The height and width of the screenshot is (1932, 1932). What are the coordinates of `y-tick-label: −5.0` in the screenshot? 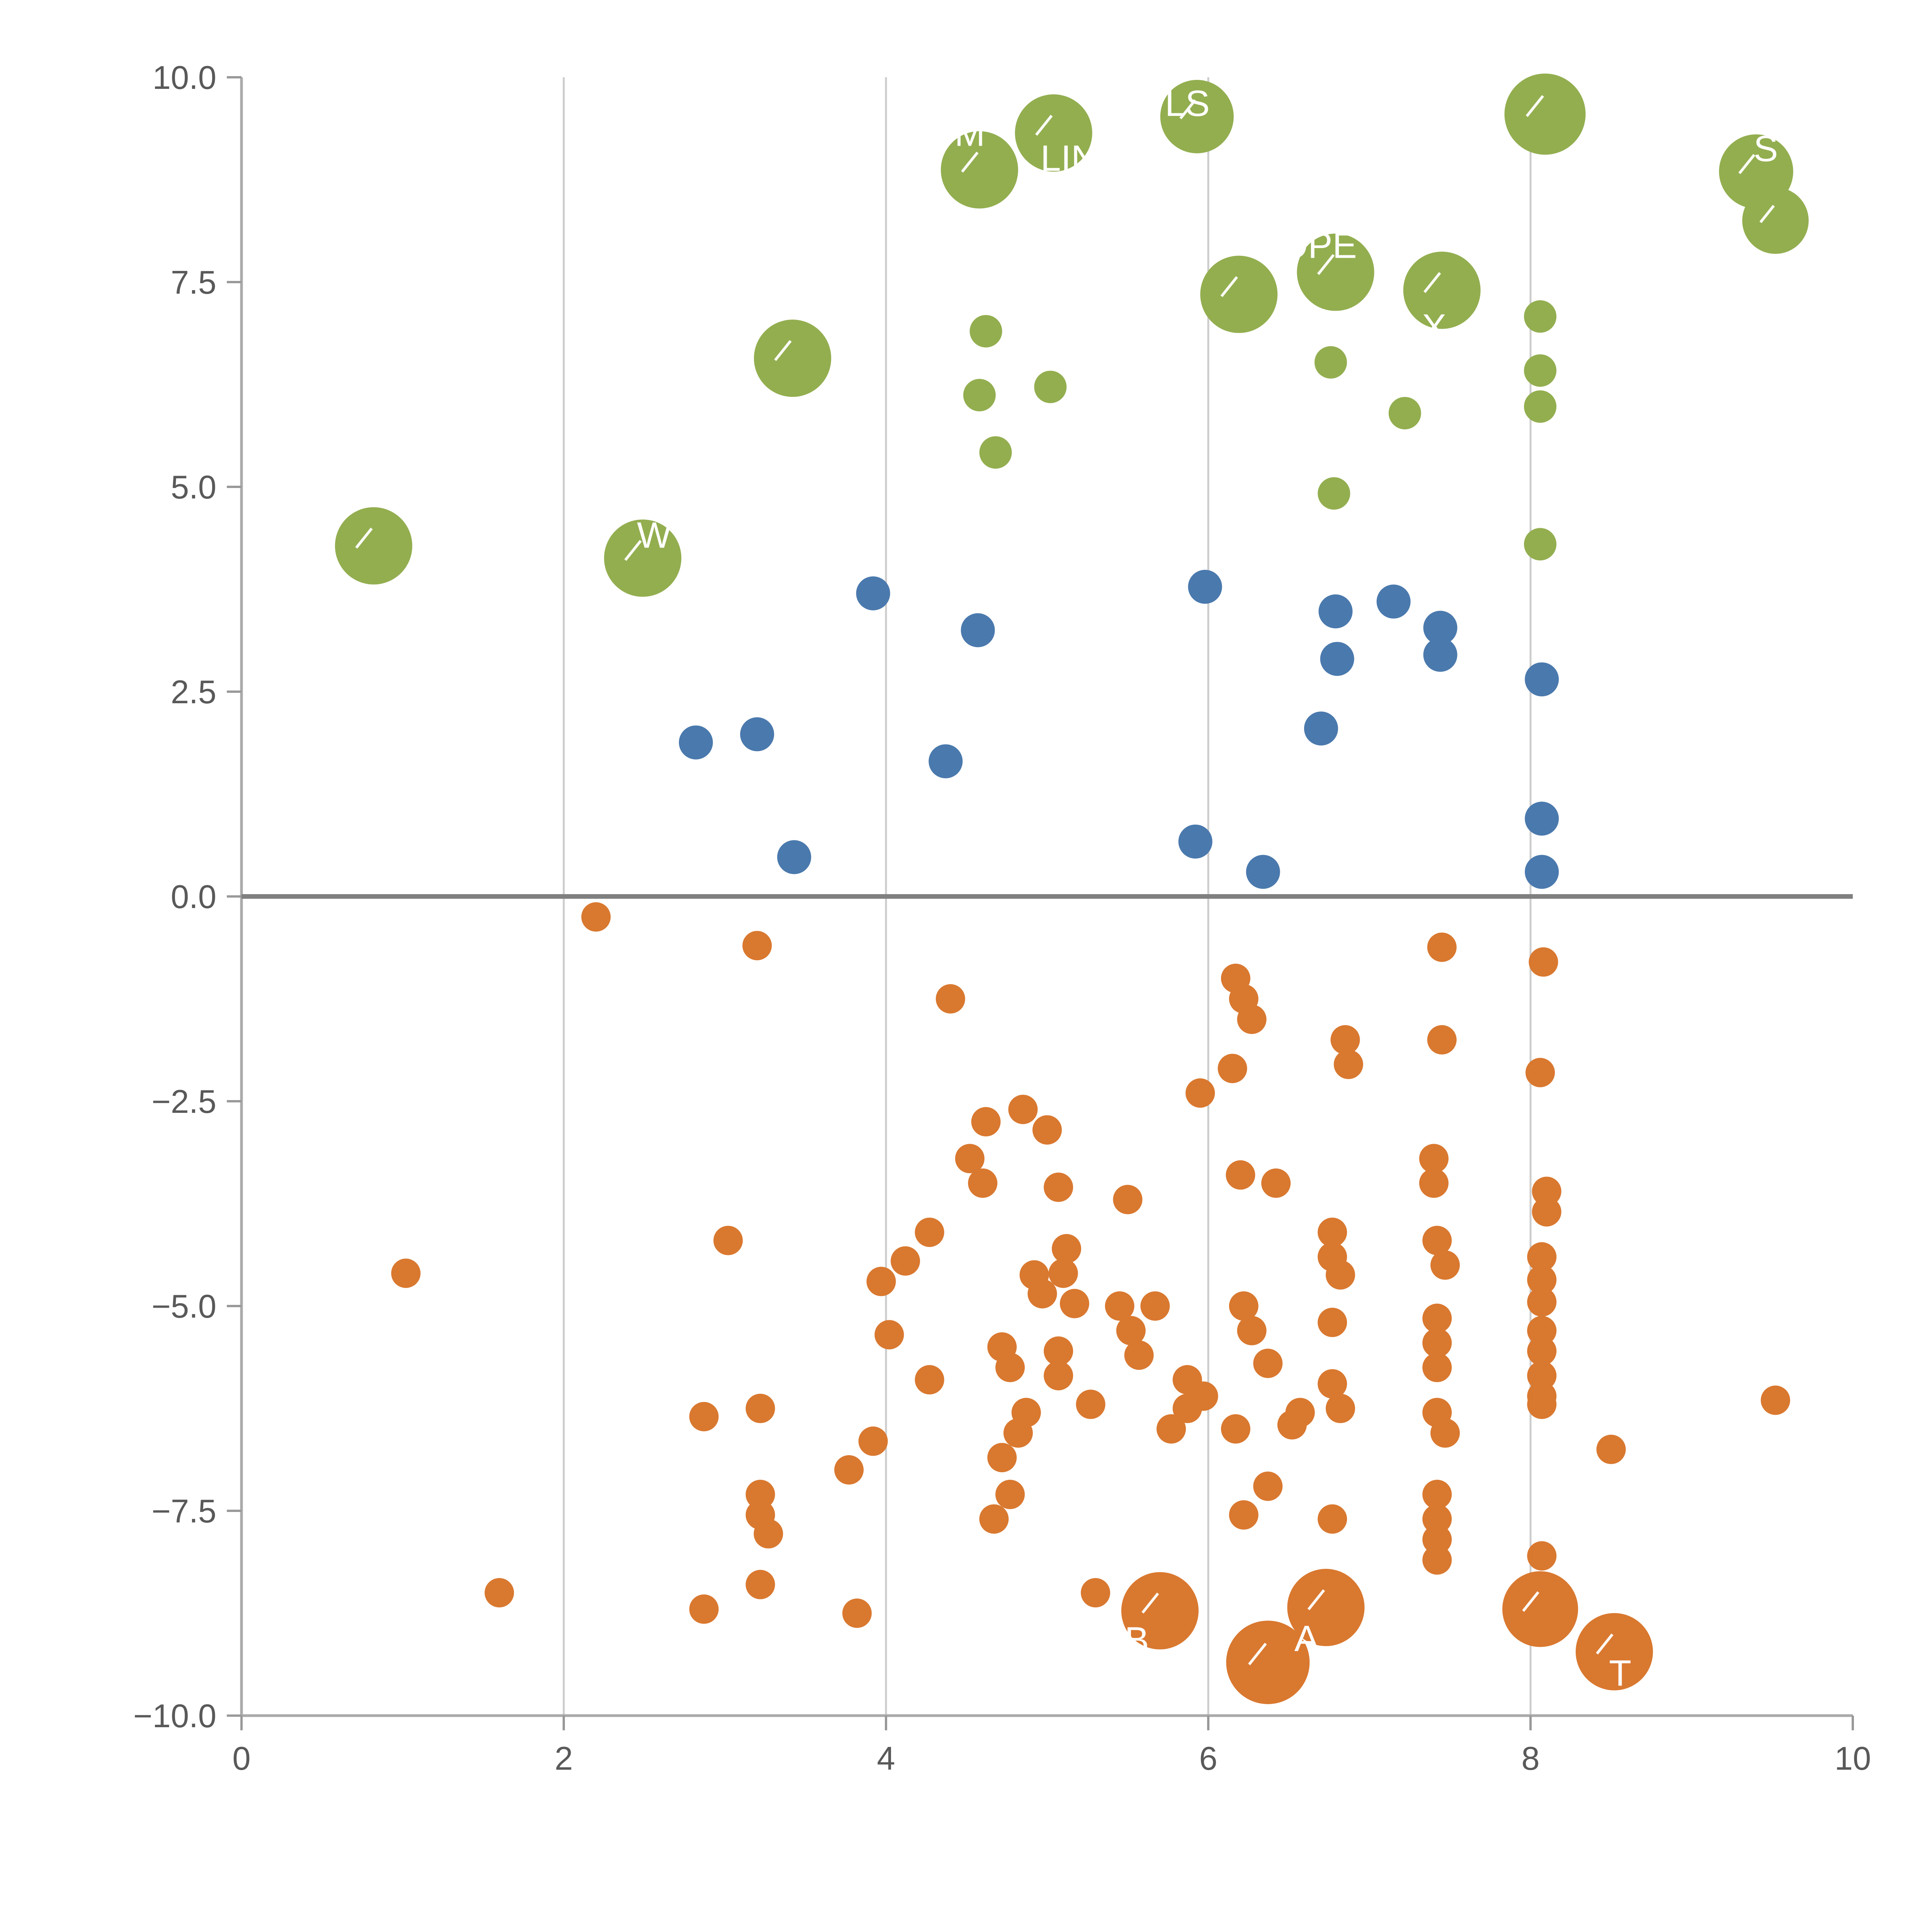 It's located at (184, 1306).